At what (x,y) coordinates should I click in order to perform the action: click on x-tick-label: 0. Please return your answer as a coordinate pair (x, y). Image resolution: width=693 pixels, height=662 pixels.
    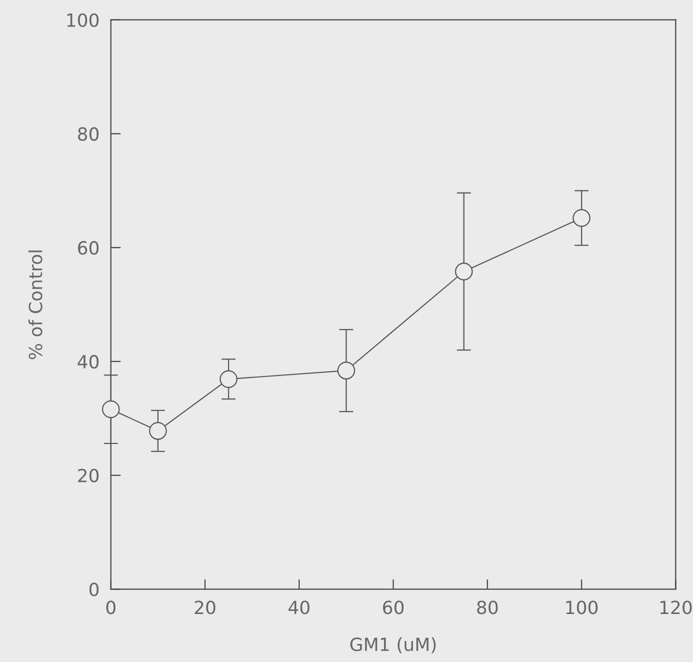
    Looking at the image, I should click on (111, 607).